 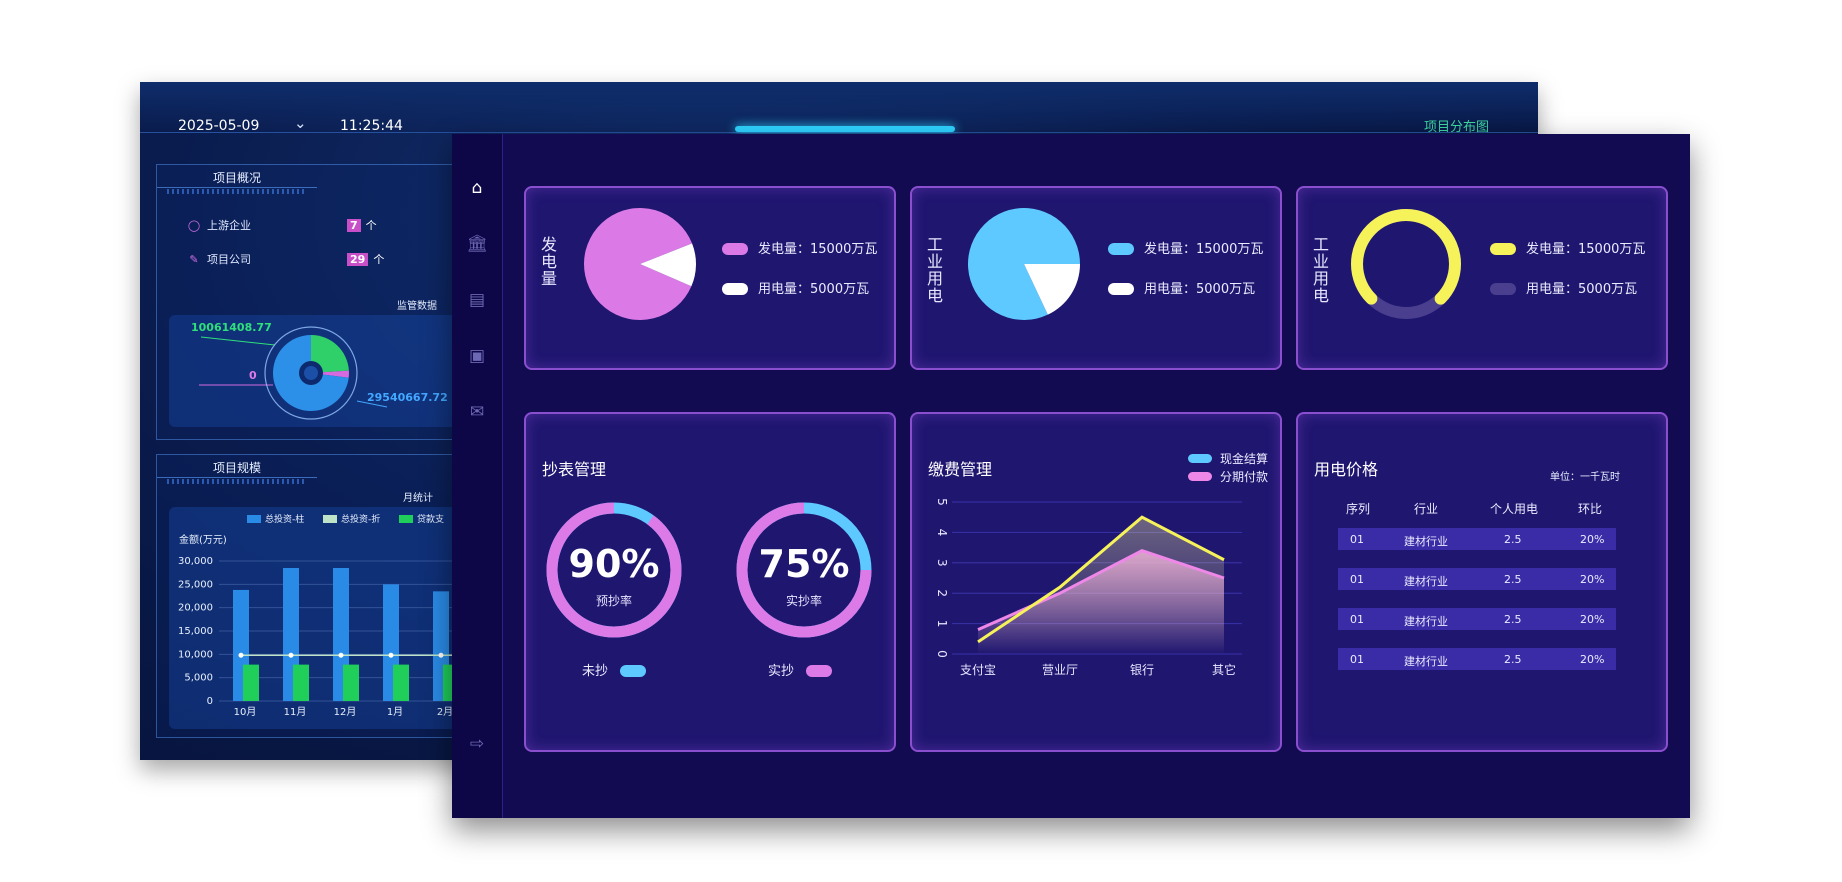 What do you see at coordinates (814, 289) in the screenshot?
I see `legend-label: 用电量：5000万瓦` at bounding box center [814, 289].